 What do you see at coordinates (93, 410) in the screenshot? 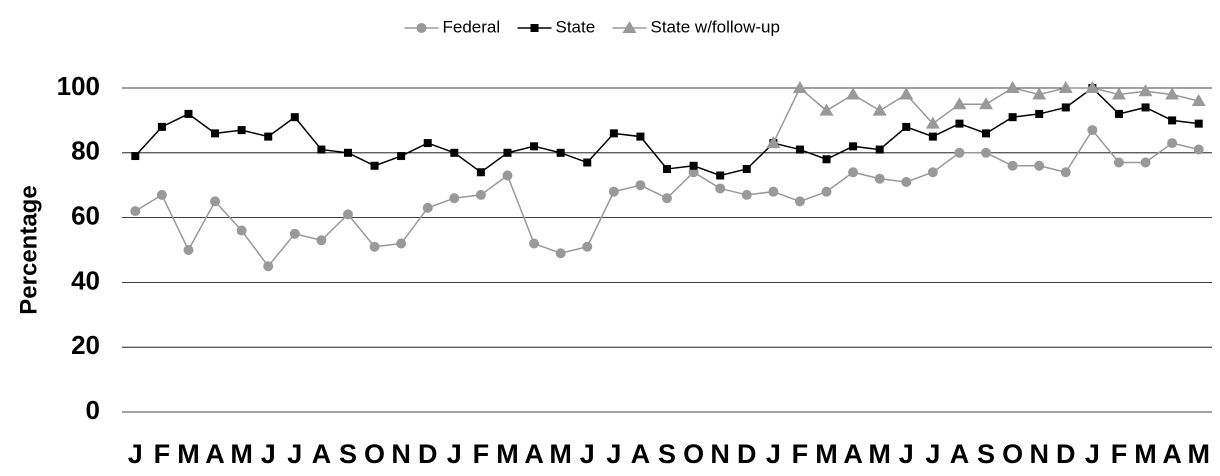
I see `y-tick-label: 0` at bounding box center [93, 410].